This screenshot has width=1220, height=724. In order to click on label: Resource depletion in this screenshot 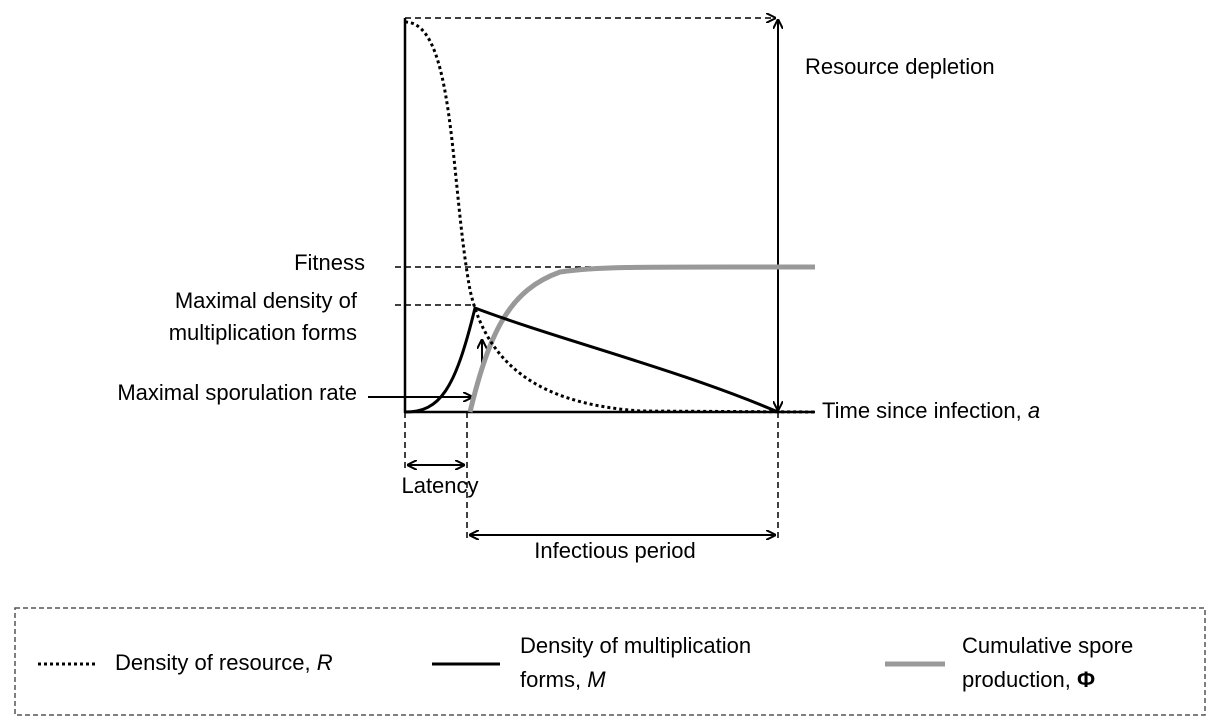, I will do `click(900, 66)`.